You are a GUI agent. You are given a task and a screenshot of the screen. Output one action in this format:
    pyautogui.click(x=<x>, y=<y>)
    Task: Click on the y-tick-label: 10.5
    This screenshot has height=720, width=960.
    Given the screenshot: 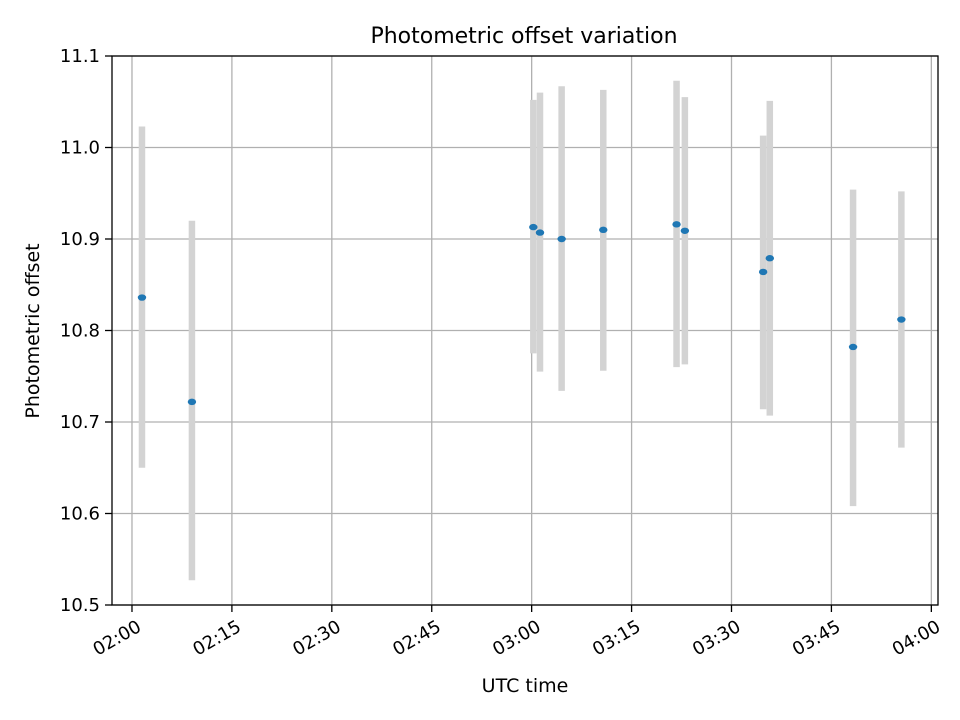 What is the action you would take?
    pyautogui.click(x=80, y=605)
    